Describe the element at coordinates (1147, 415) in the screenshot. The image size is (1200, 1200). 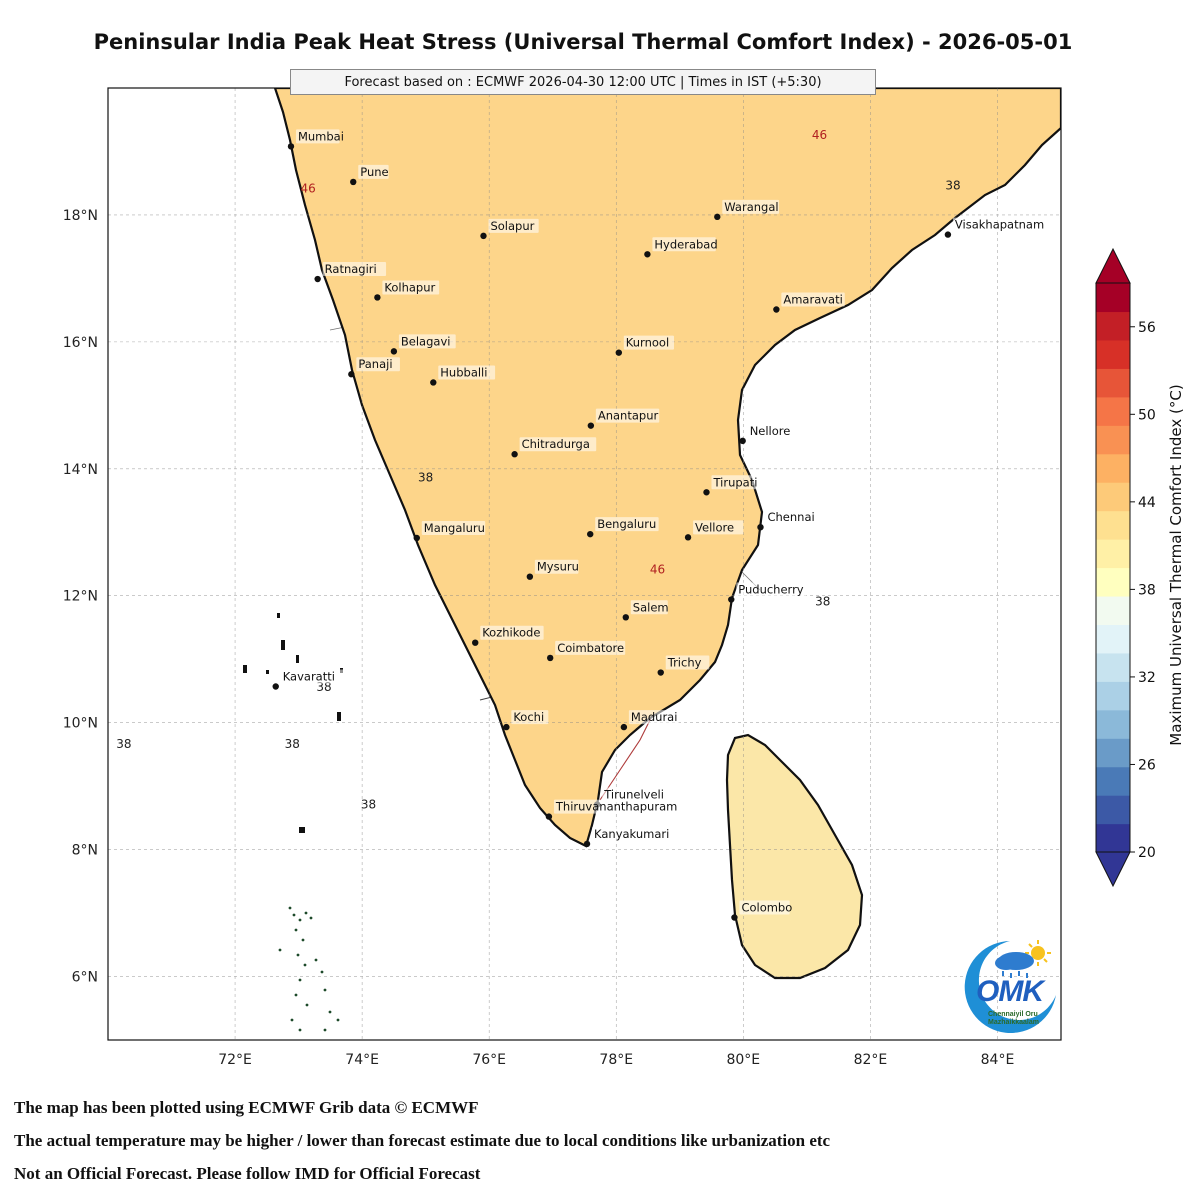
I see `colorbar-tick-label: 50` at that location.